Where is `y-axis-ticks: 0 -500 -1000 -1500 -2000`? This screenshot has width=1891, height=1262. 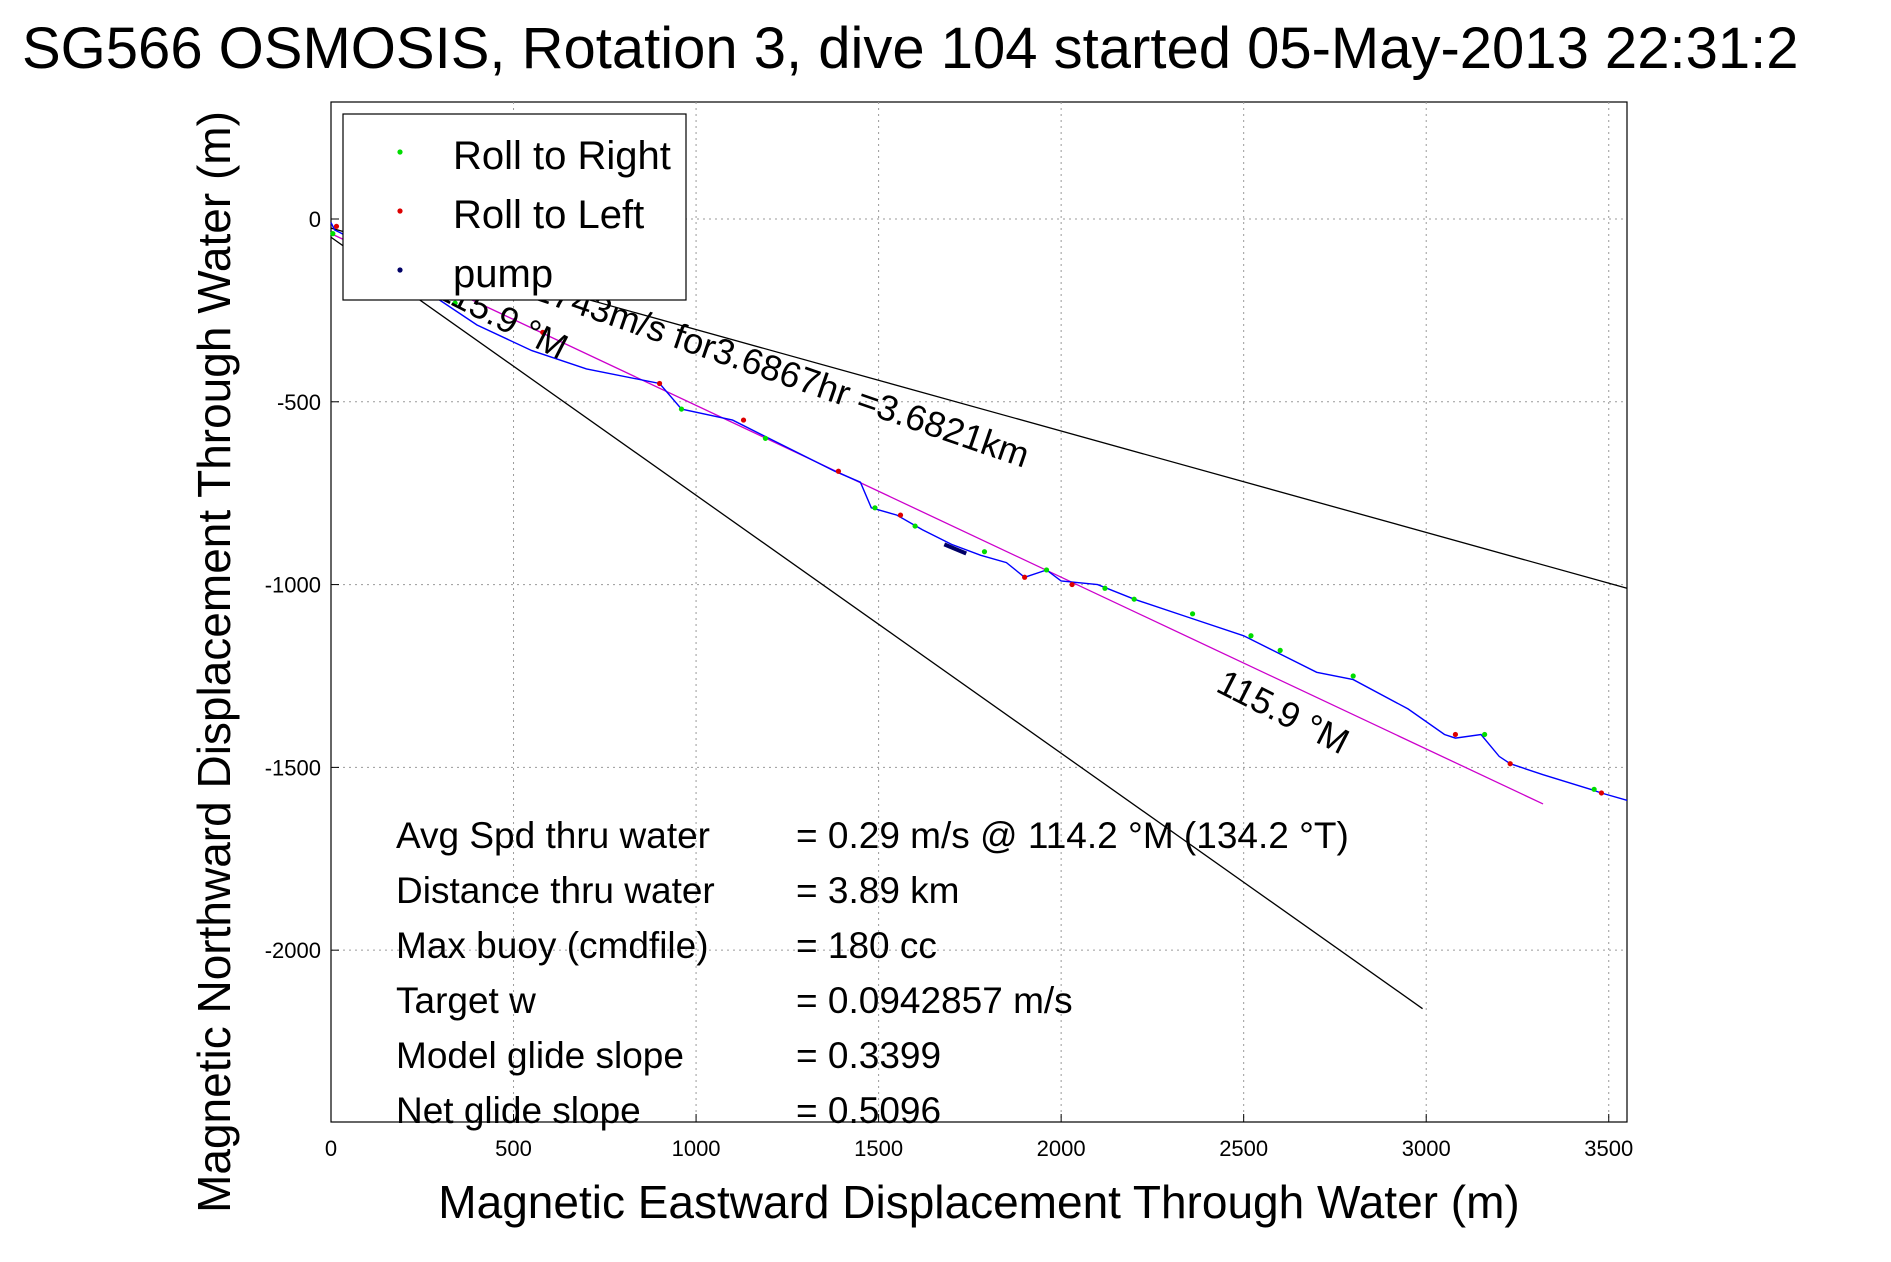
y-axis-ticks: 0 -500 -1000 -1500 -2000 is located at coordinates (302, 585).